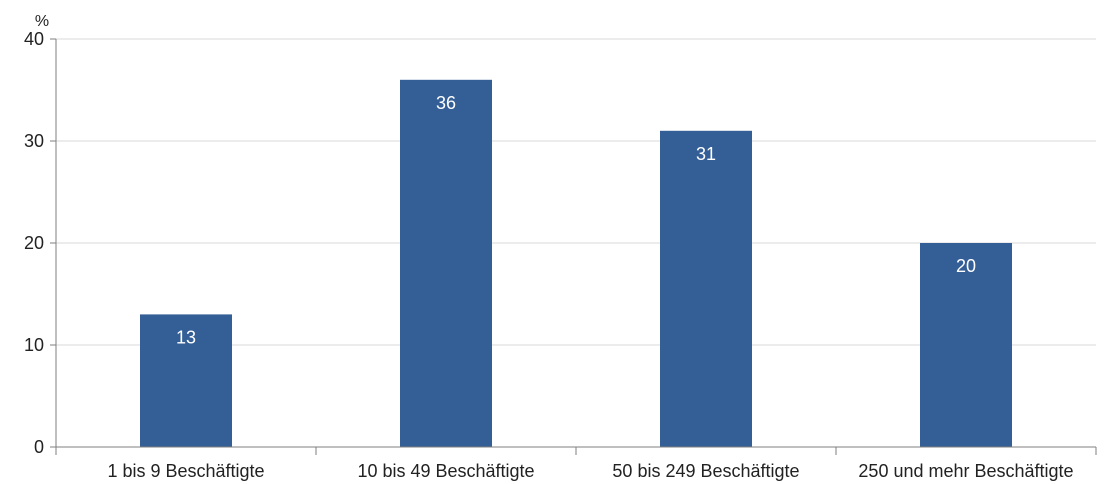  Describe the element at coordinates (39, 447) in the screenshot. I see `y-tick-label: 0` at that location.